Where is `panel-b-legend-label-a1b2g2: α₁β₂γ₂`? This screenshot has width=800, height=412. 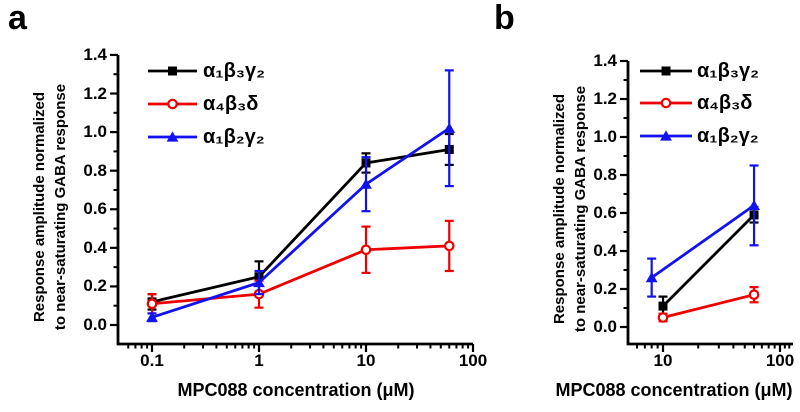
panel-b-legend-label-a1b2g2: α₁β₂γ₂ is located at coordinates (728, 136).